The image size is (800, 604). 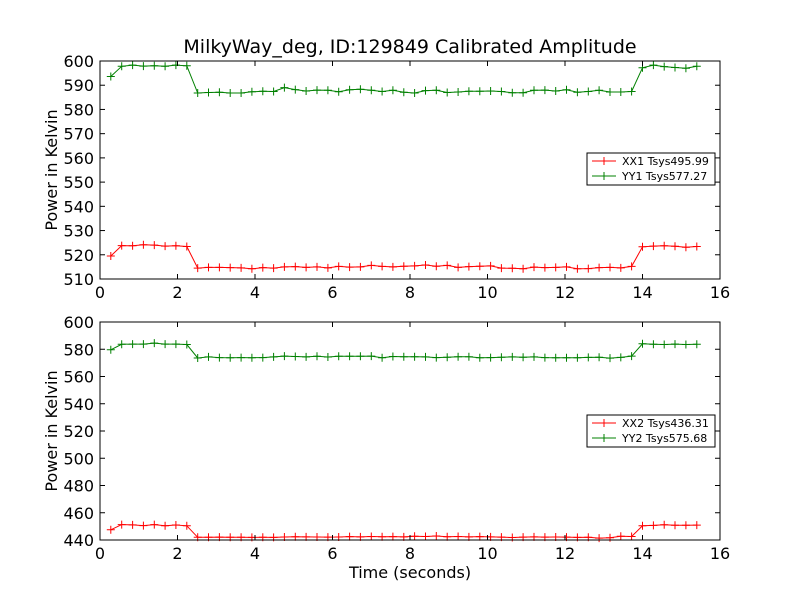 What do you see at coordinates (651, 431) in the screenshot?
I see `legend: XX2 Tsys436.31 YY2 Tsys575.68` at bounding box center [651, 431].